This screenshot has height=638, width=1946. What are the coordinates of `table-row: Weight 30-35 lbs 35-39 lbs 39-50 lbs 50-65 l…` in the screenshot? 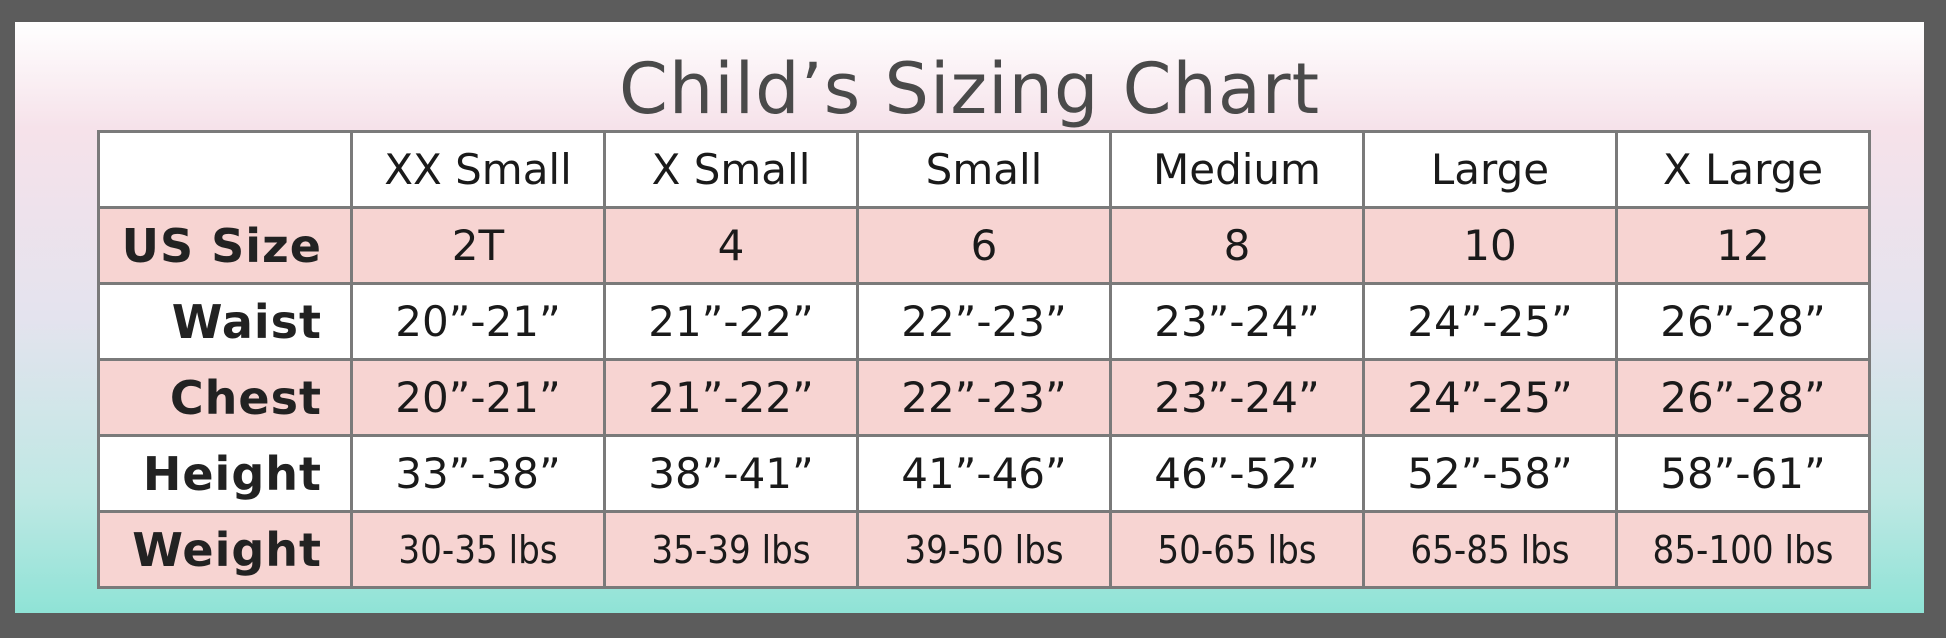 It's located at (984, 549).